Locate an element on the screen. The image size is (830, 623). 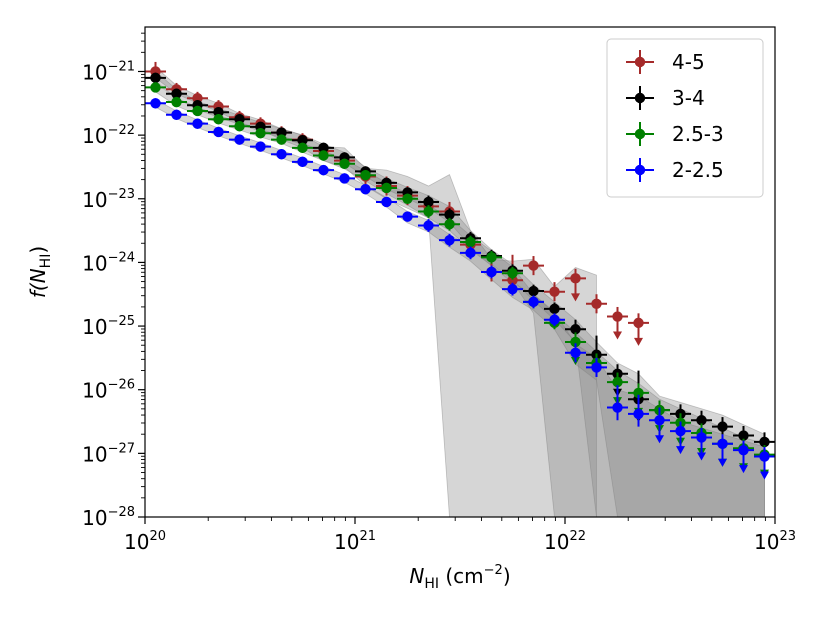
y-axis-label-sub: HI is located at coordinates (46, 261).